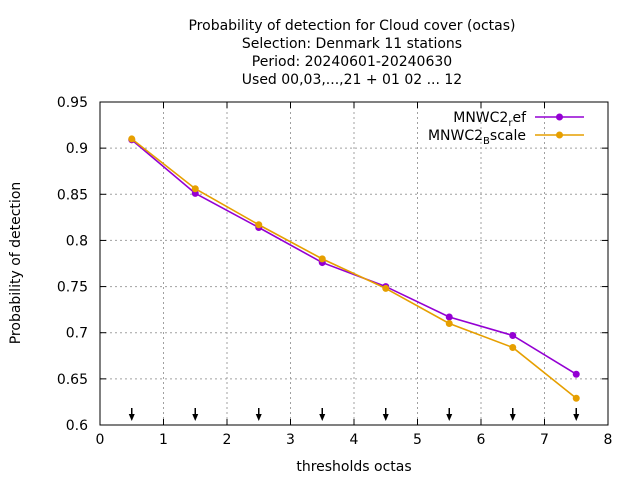 The image size is (640, 480). What do you see at coordinates (72, 103) in the screenshot?
I see `y-tick-label: 0.95` at bounding box center [72, 103].